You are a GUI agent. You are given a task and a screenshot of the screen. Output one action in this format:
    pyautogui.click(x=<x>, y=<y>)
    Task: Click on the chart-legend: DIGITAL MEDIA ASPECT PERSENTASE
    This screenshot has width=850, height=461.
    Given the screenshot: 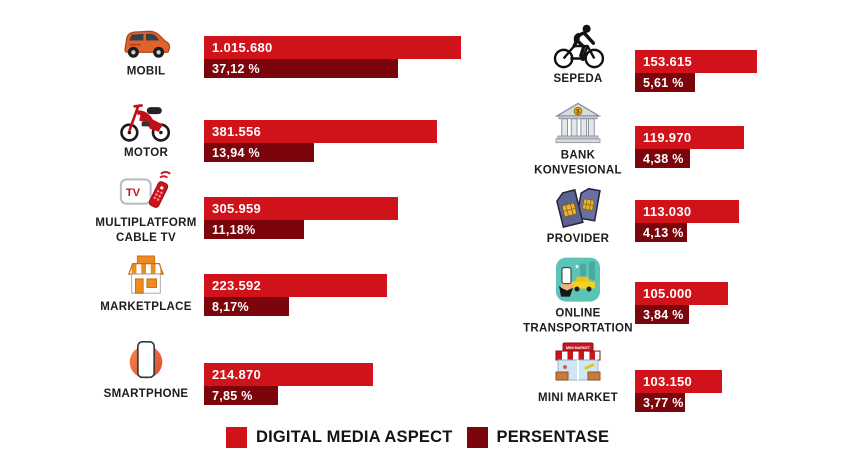 What is the action you would take?
    pyautogui.click(x=417, y=437)
    